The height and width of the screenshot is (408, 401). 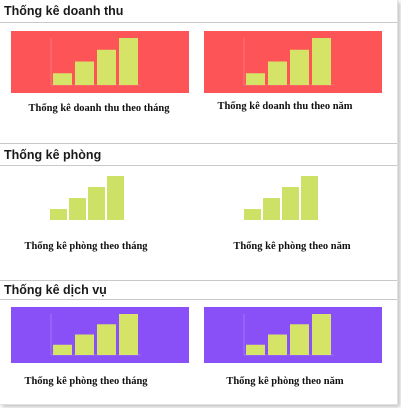 I want to click on revenue-month-chart, so click(x=100, y=62).